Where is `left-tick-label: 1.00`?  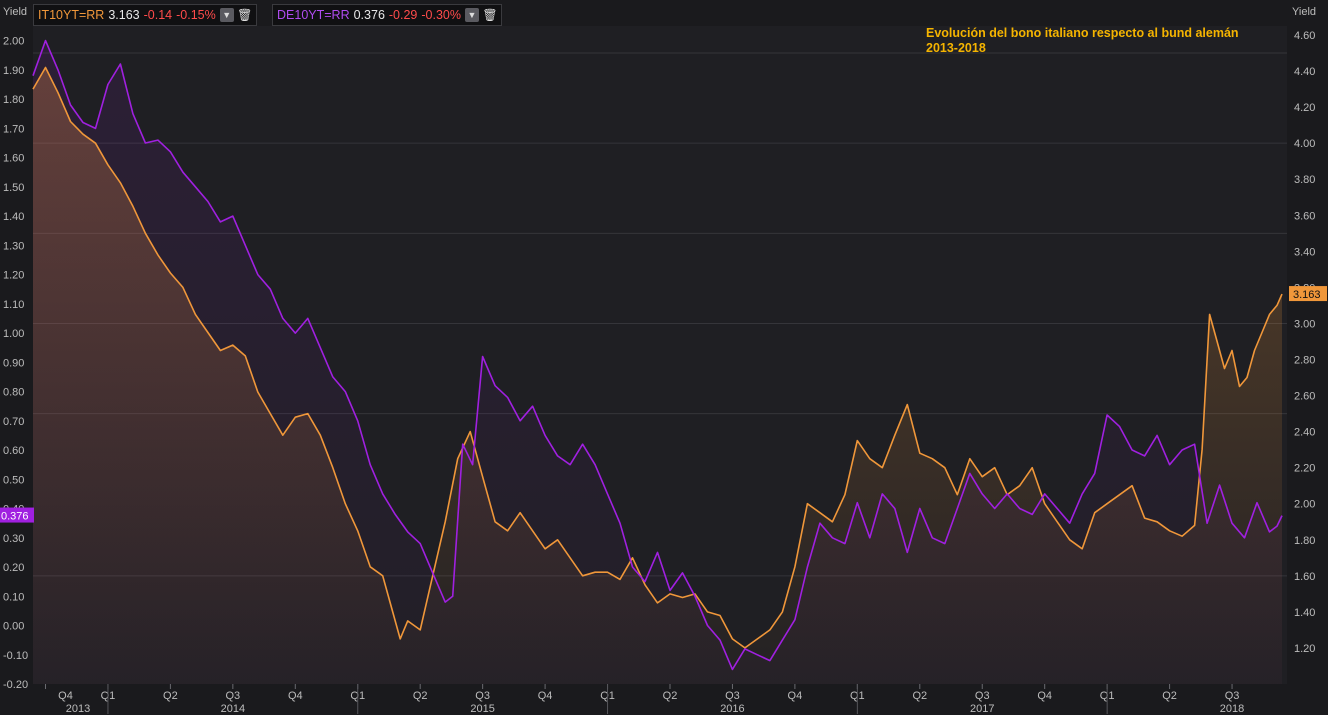 left-tick-label: 1.00 is located at coordinates (13, 334).